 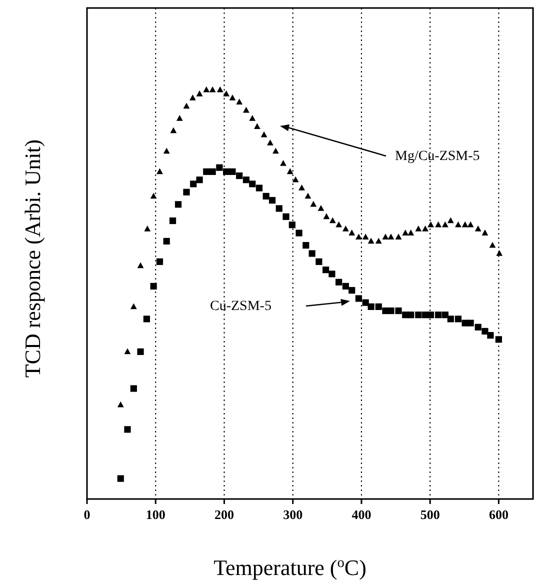 What do you see at coordinates (32, 258) in the screenshot?
I see `y-axis-title: TCD responce (Arbi. Unit)` at bounding box center [32, 258].